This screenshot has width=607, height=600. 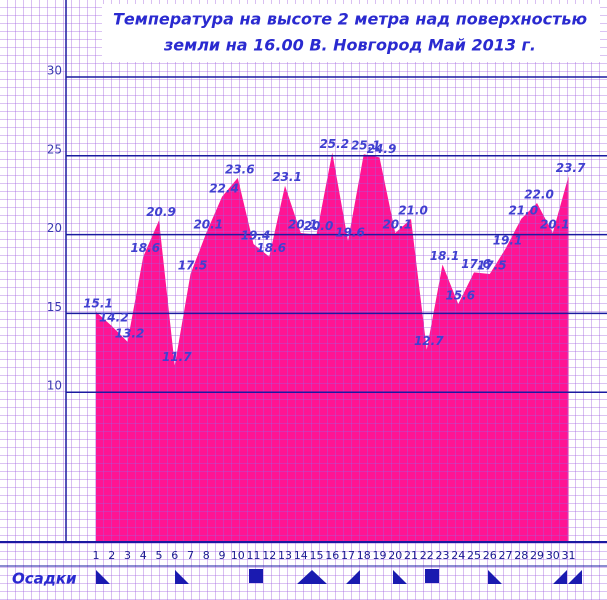 I want to click on y-tick-label: 20, so click(x=54, y=228).